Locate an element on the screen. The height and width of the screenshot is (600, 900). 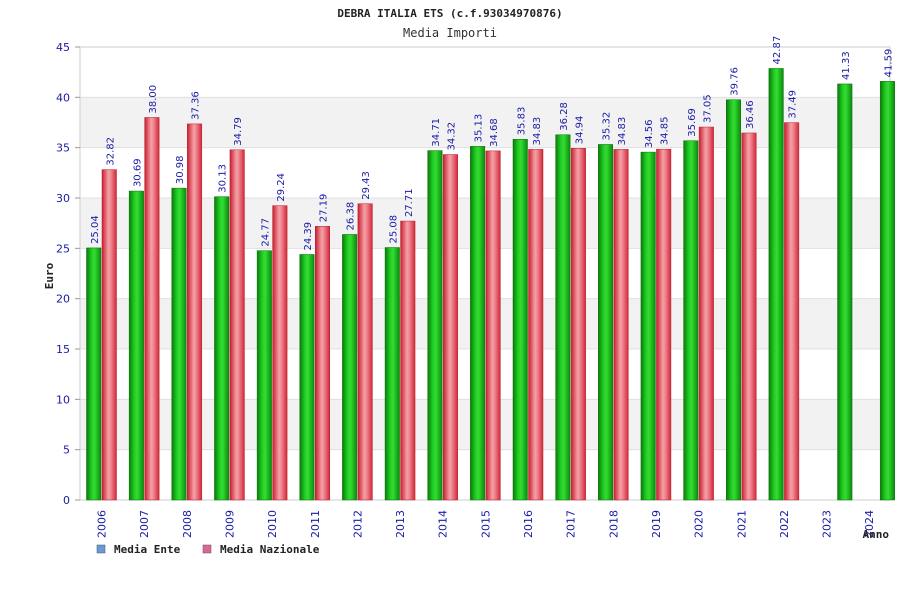
value-label-media-ente-2020: 35.69 is located at coordinates (692, 122).